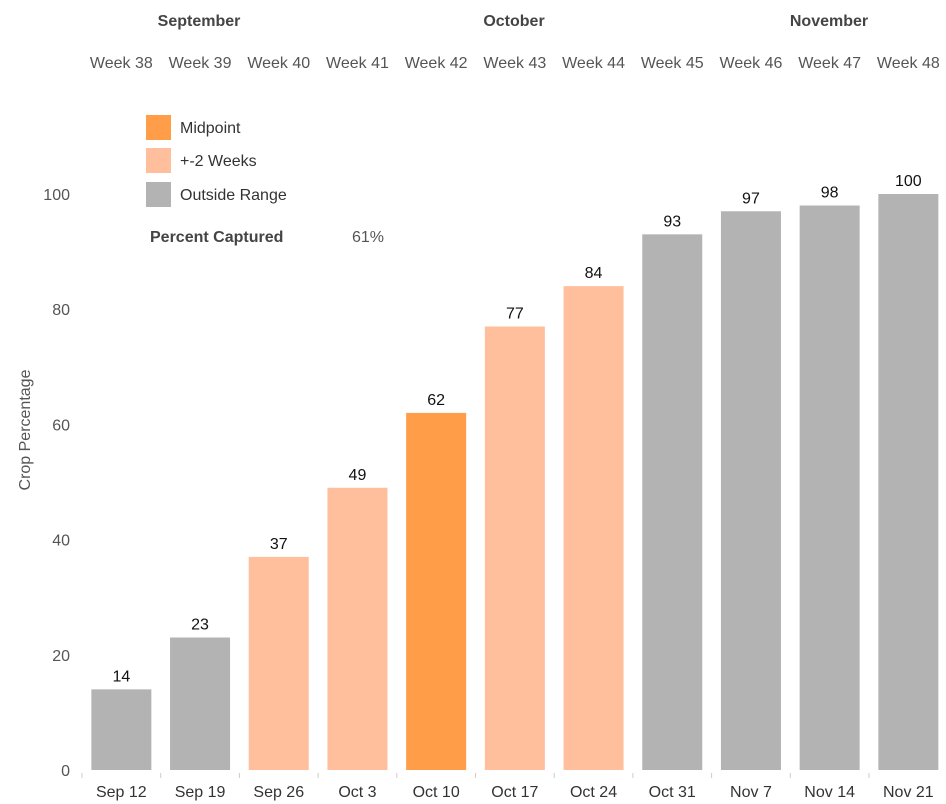  I want to click on bar-value-label: 84, so click(594, 273).